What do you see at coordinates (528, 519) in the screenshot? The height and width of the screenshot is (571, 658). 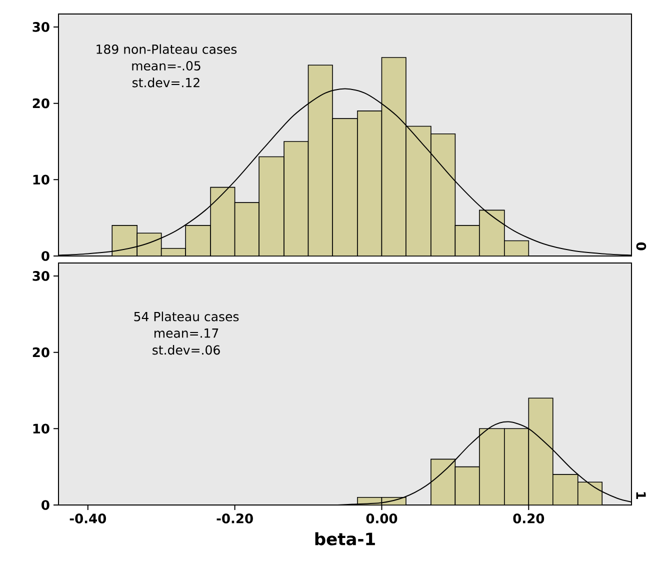 I see `x-tick-label: 0.20` at bounding box center [528, 519].